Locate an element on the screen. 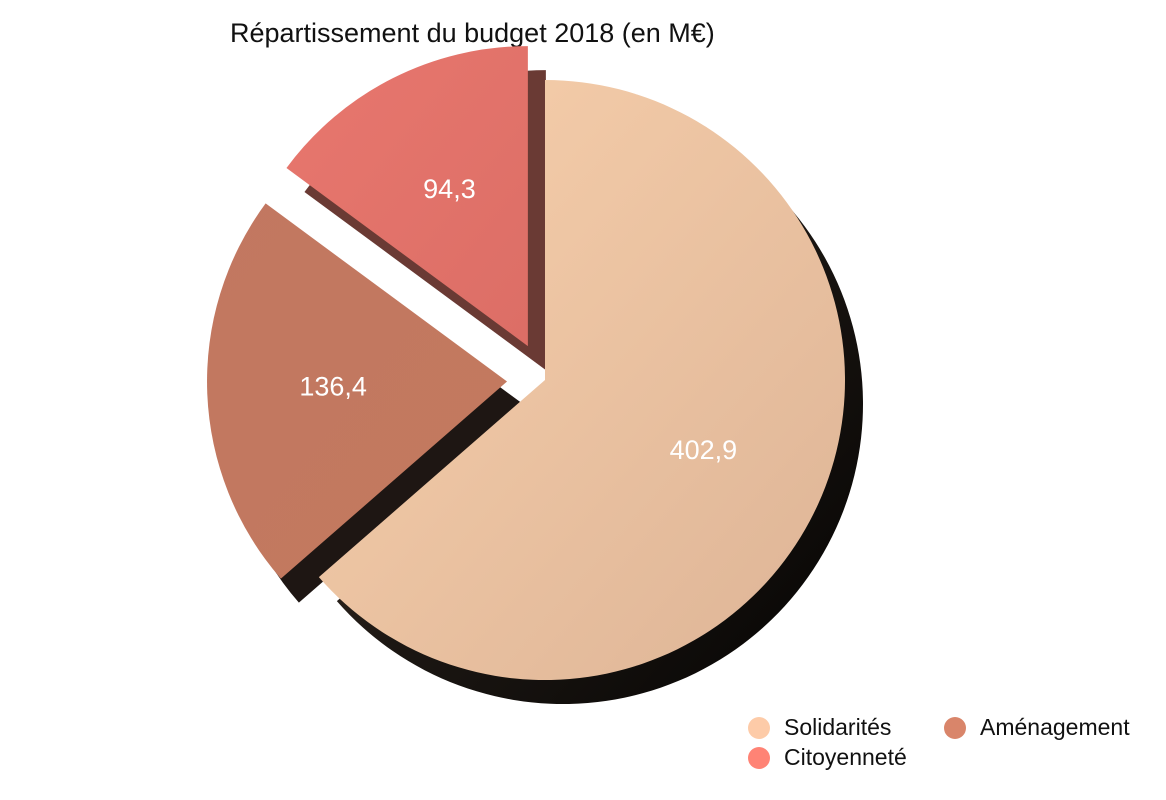 Image resolution: width=1166 pixels, height=800 pixels. legend-swatch-solidarites is located at coordinates (759, 727).